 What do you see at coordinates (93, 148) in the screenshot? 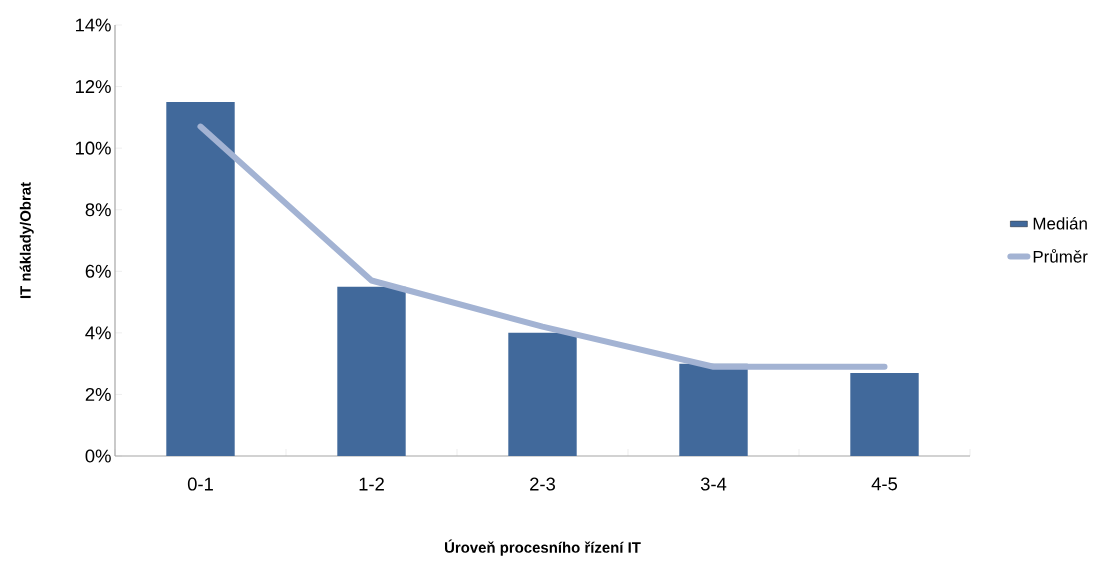
I see `y-tick-label: 10%` at bounding box center [93, 148].